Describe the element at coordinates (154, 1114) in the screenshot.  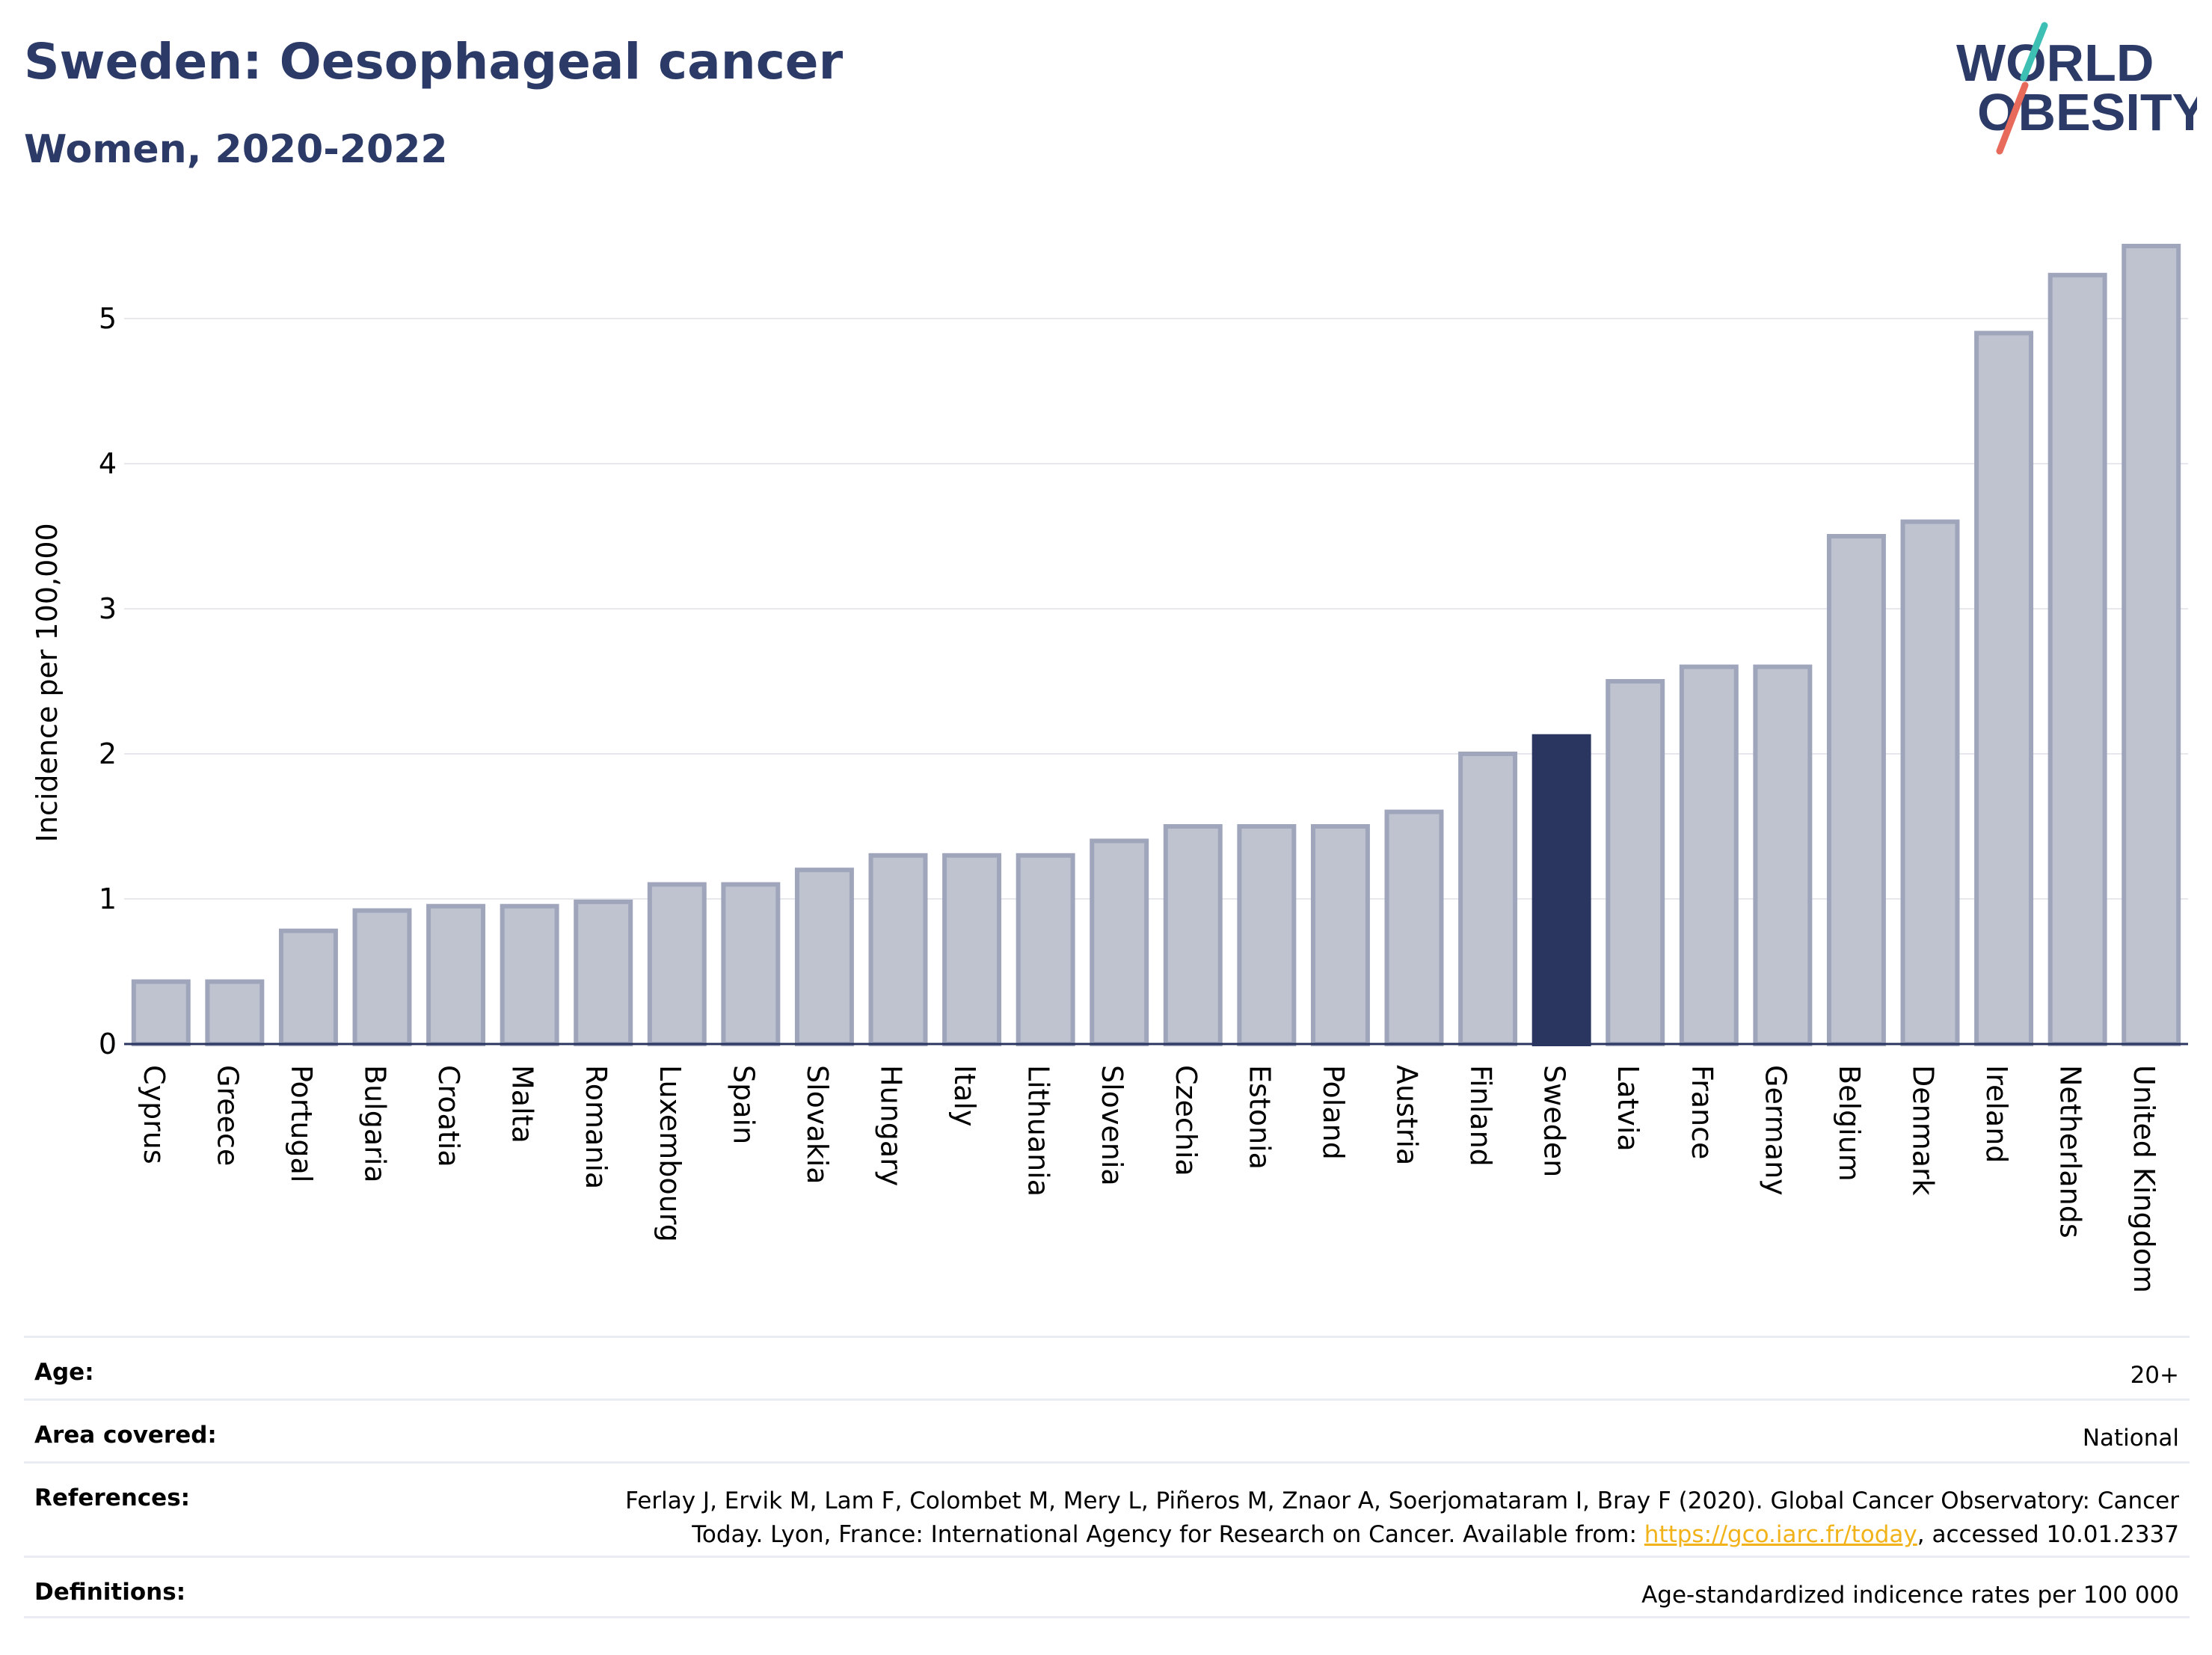
I see `x-tick-label: Cyprus` at that location.